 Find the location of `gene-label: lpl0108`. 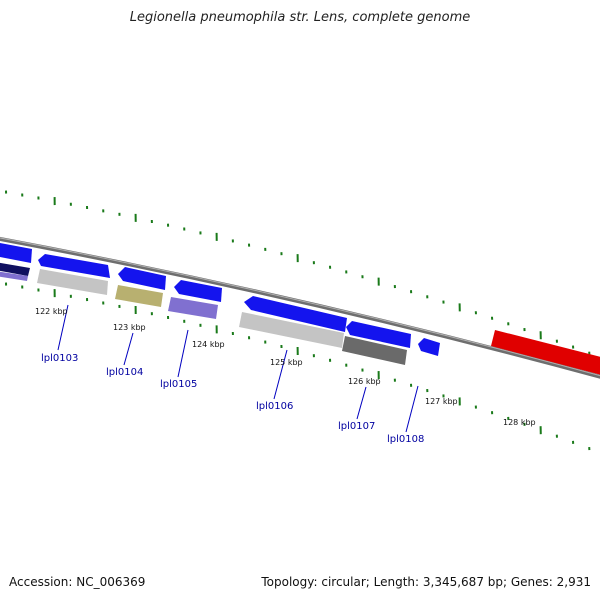

gene-label: lpl0108 is located at coordinates (405, 439).